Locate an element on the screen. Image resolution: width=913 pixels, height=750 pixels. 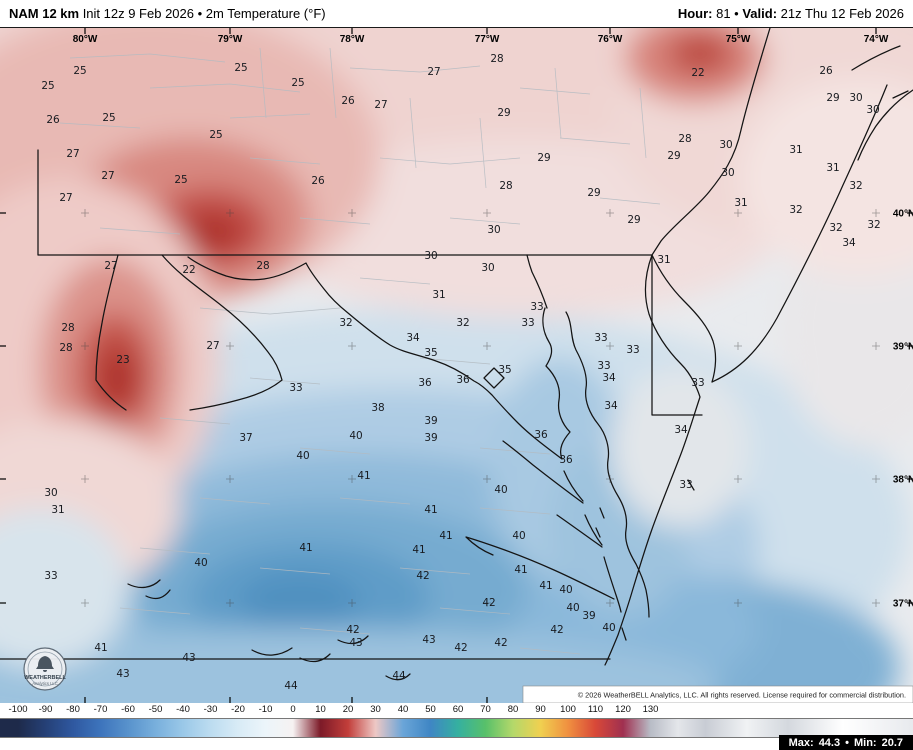
colorbar-tick-label: -20 is located at coordinates (238, 709).